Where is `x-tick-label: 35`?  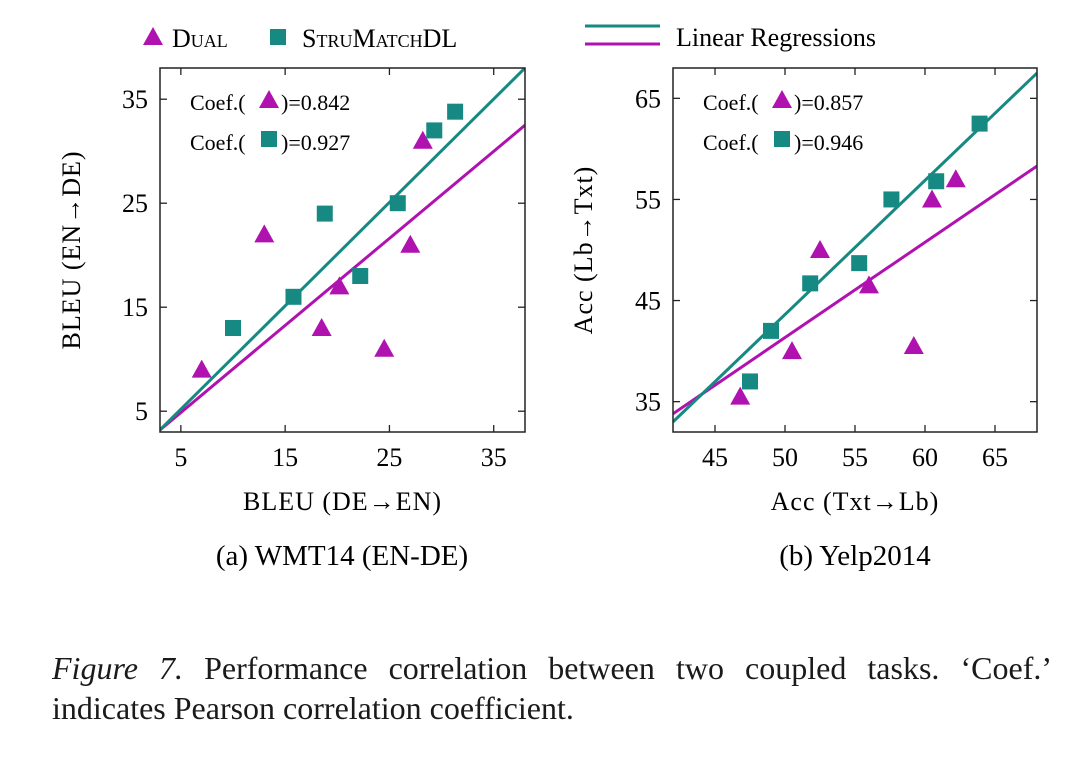 x-tick-label: 35 is located at coordinates (494, 457).